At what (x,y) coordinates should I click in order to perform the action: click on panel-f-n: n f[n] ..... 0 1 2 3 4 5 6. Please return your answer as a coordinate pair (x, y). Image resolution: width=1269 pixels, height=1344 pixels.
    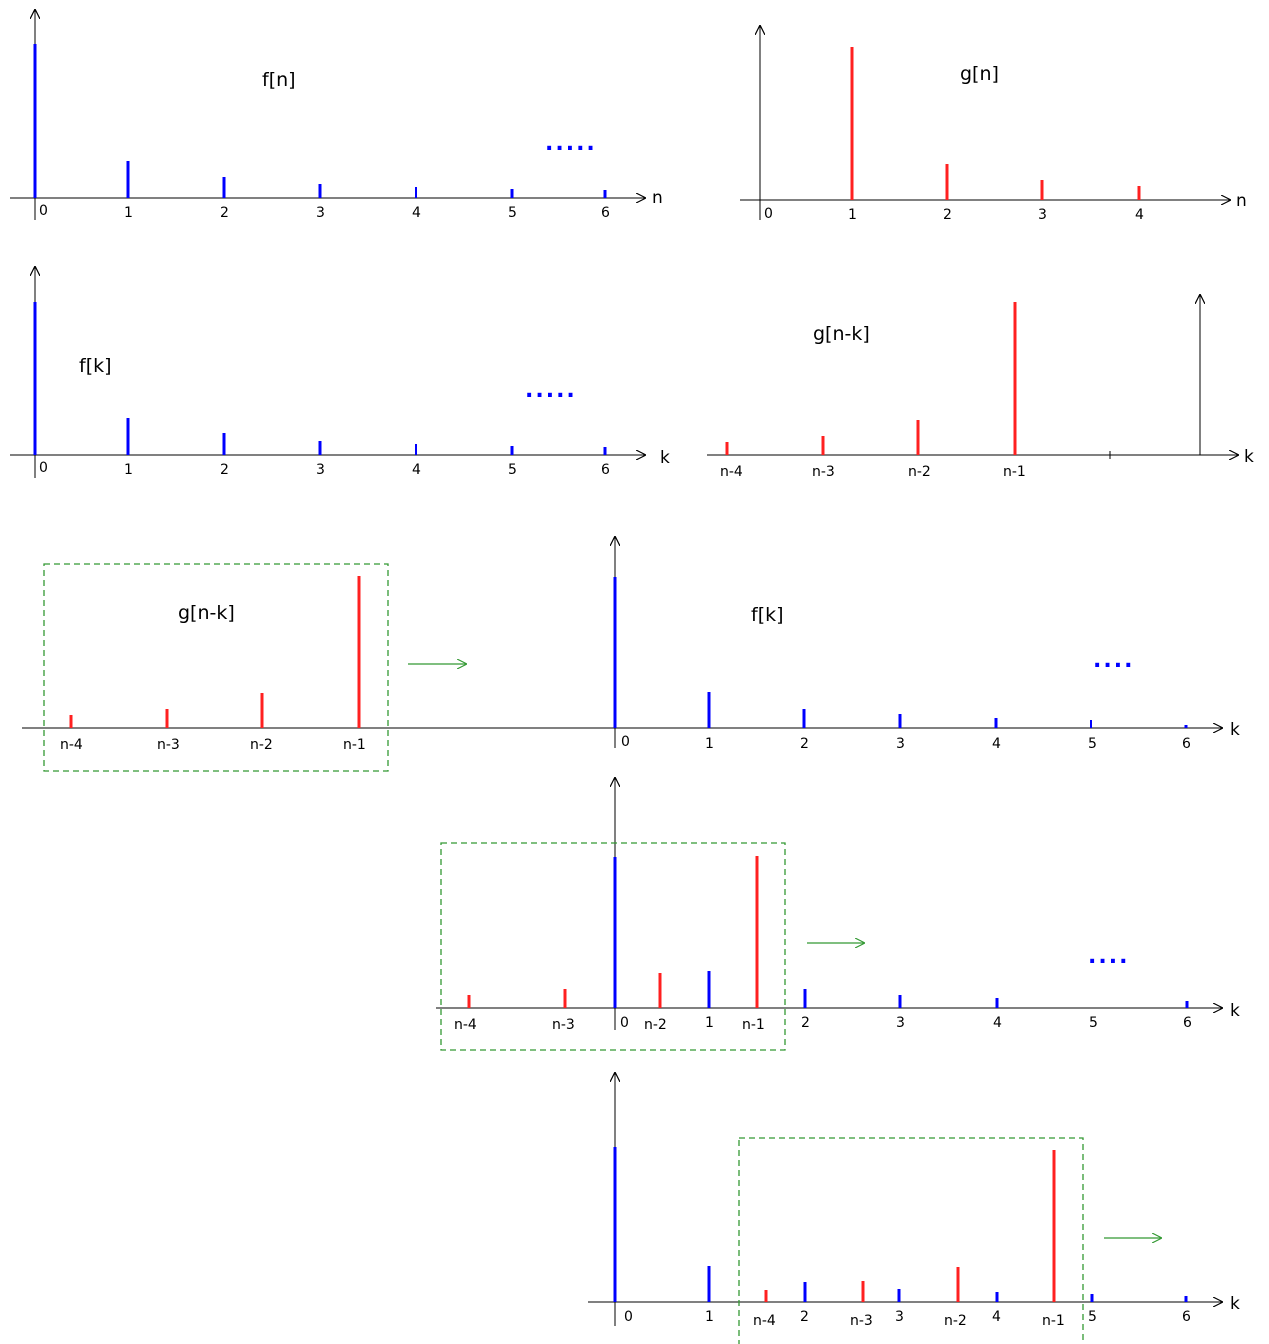
    Looking at the image, I should click on (336, 115).